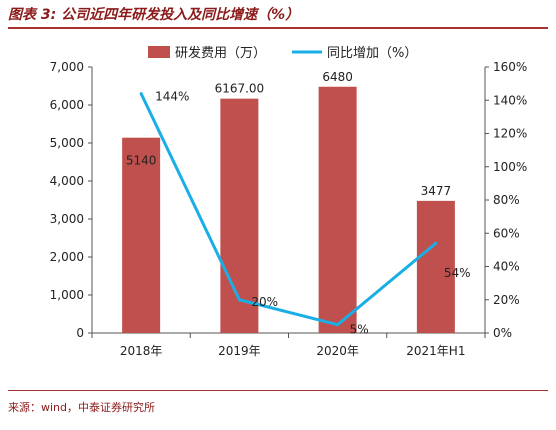 Image resolution: width=556 pixels, height=430 pixels. I want to click on y-right-tick-label: 60%, so click(506, 233).